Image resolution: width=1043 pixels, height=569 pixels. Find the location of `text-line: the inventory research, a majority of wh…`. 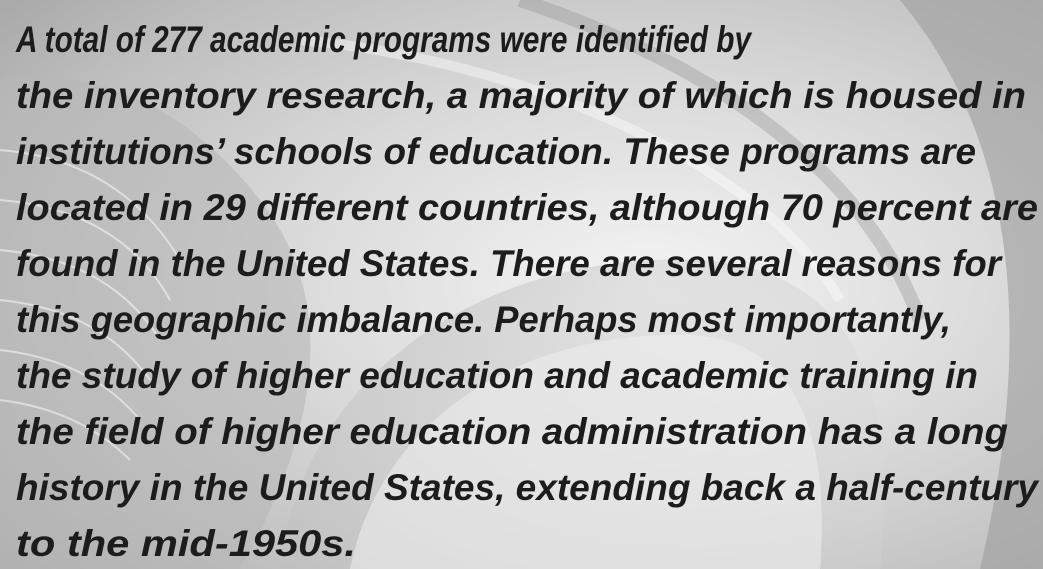

text-line: the inventory research, a majority of wh… is located at coordinates (521, 95).